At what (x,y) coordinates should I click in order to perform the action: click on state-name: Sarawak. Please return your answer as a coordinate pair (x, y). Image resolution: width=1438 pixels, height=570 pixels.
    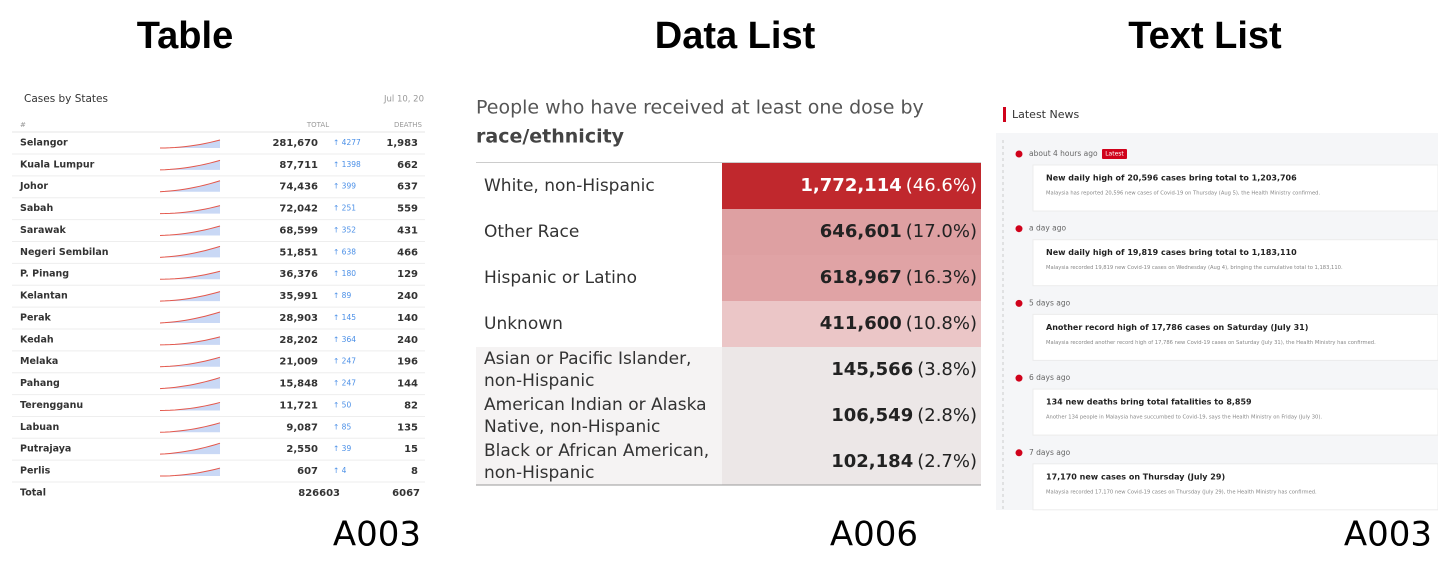
    Looking at the image, I should click on (43, 230).